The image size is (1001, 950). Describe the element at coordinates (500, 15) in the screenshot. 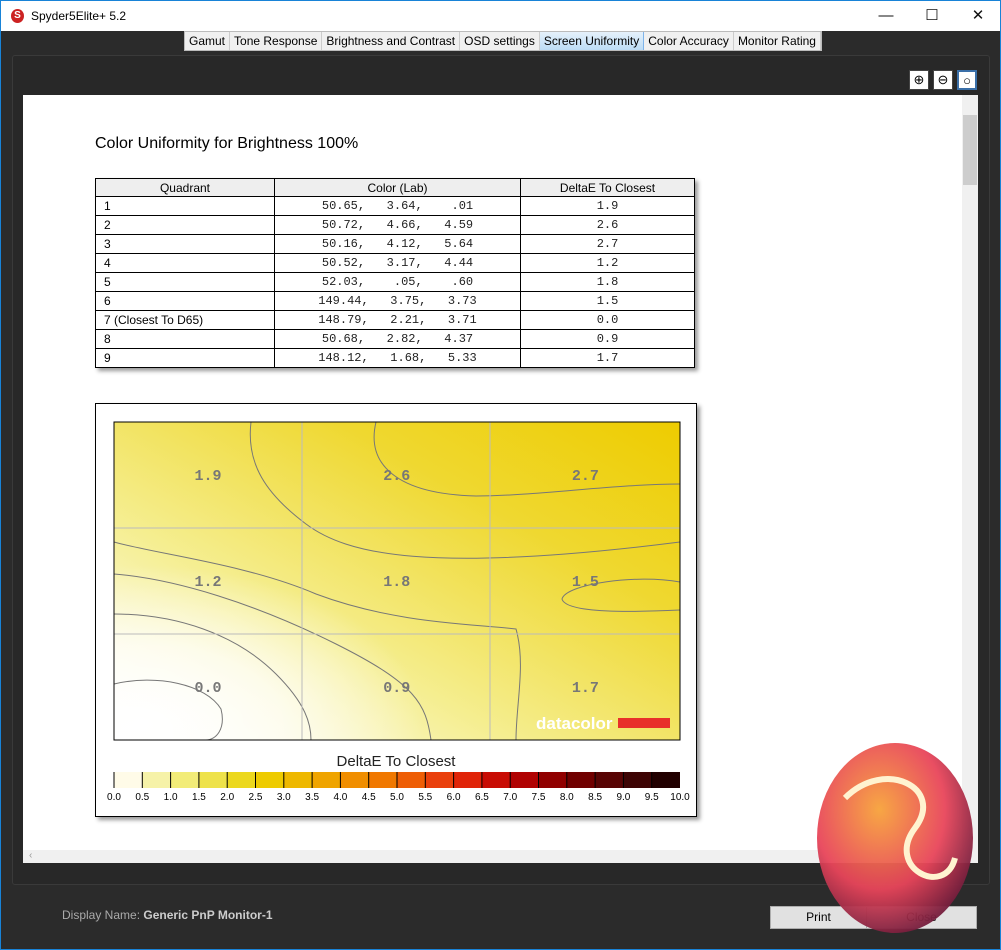

I see `title-bar: S Spyder5Elite+ 5.2 — ☐ ✕` at that location.